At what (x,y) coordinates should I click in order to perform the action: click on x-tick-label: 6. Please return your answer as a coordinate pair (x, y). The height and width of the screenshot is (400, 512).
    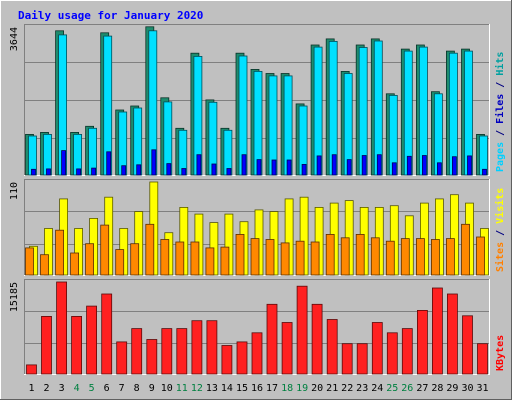
    Looking at the image, I should click on (107, 388).